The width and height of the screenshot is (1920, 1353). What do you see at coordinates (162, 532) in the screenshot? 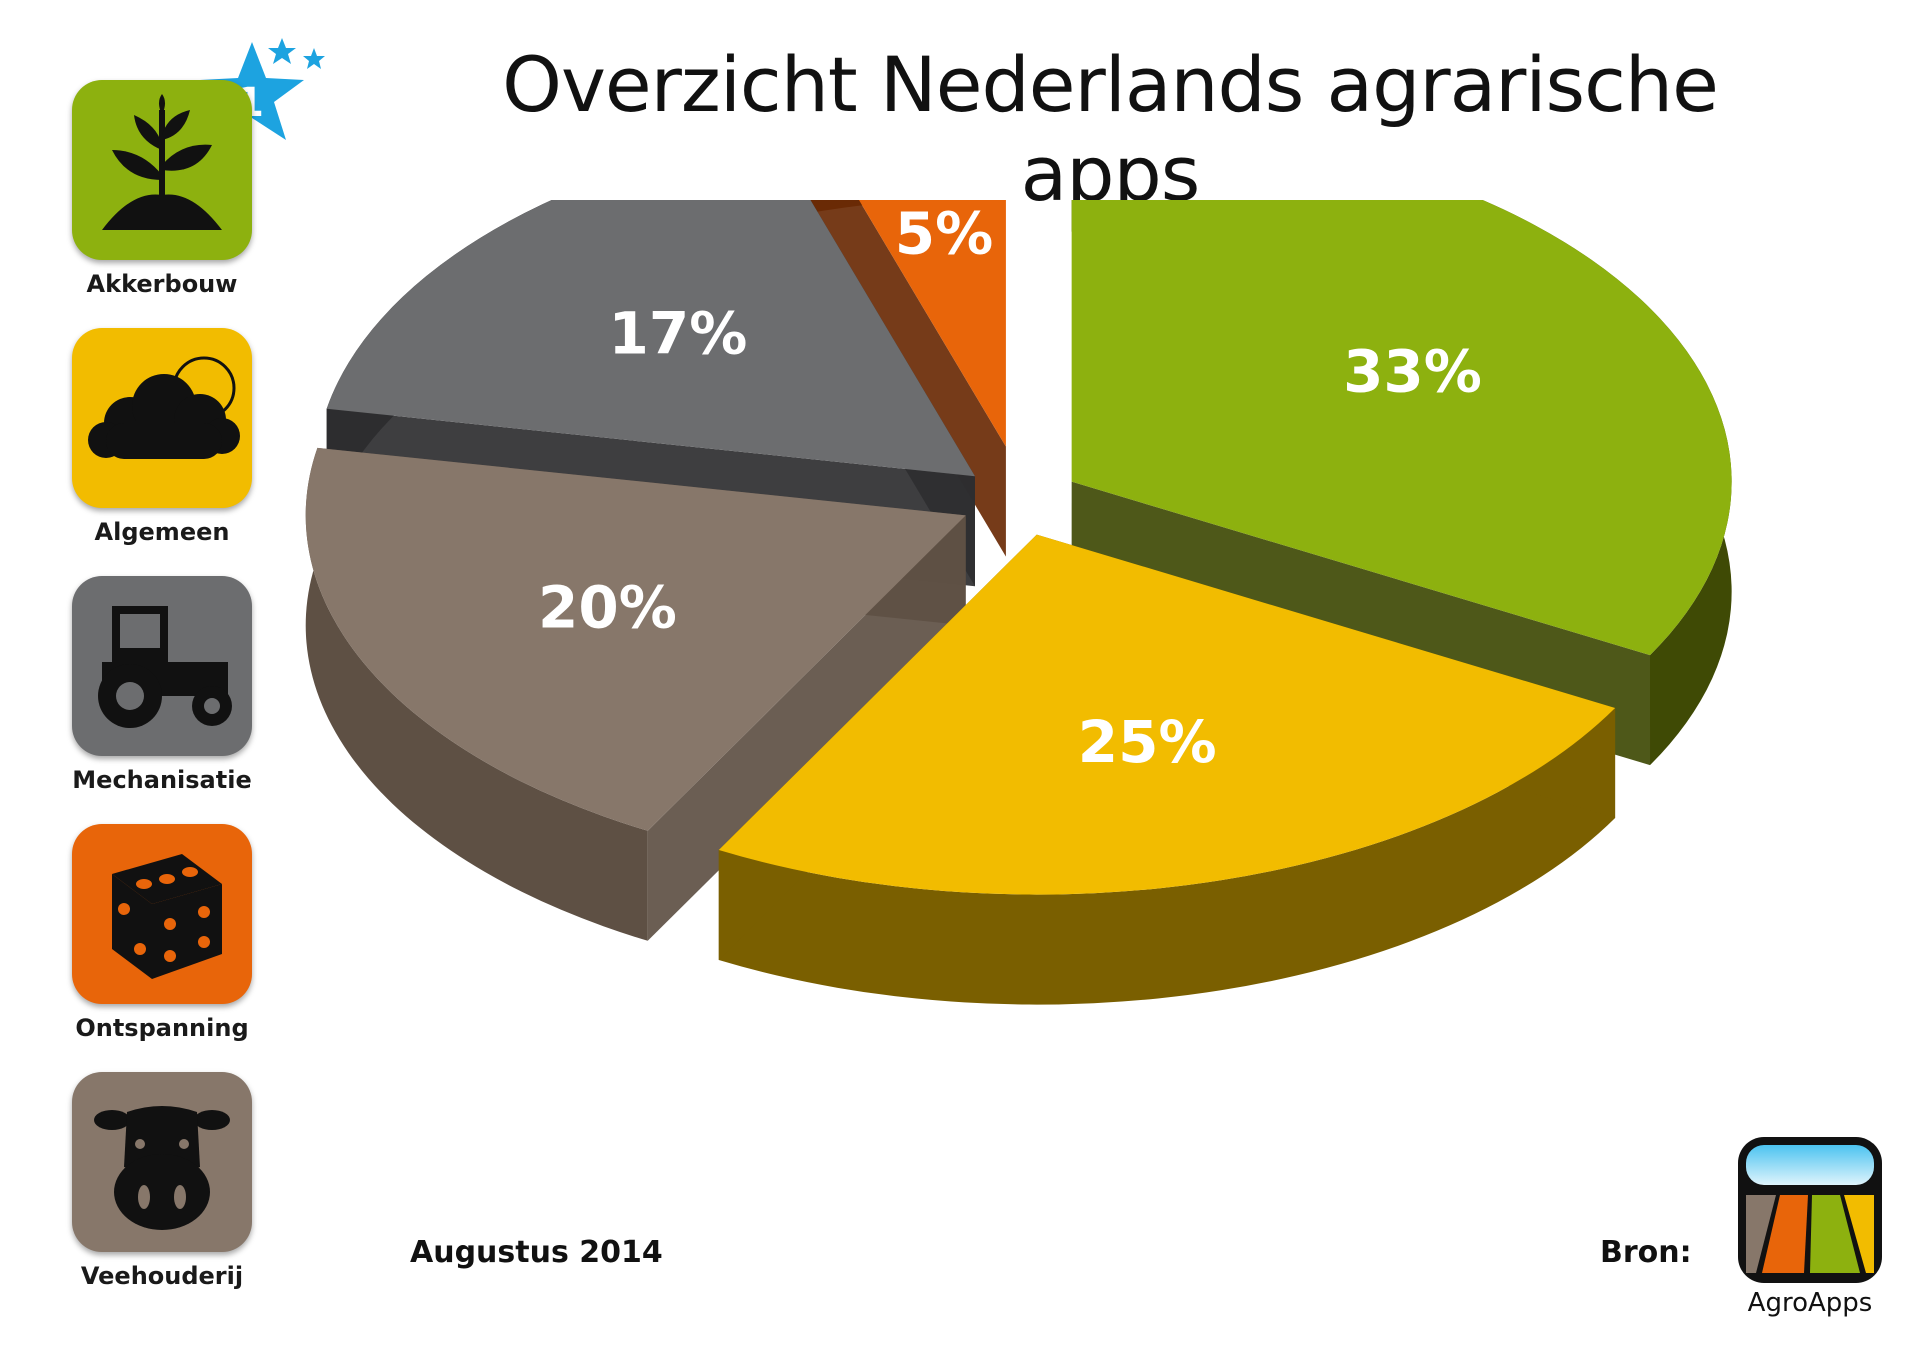
I see `legend-label: Algemeen` at bounding box center [162, 532].